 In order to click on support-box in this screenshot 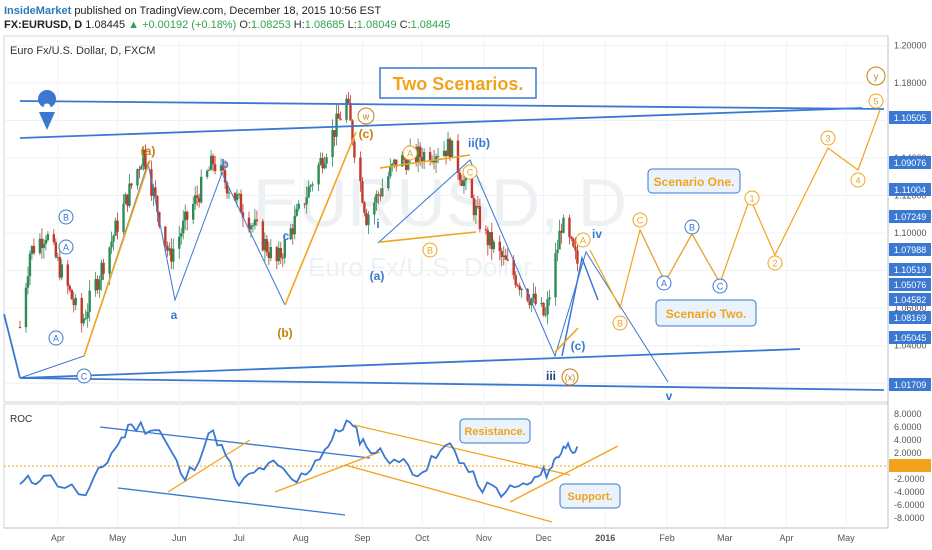, I will do `click(590, 496)`.